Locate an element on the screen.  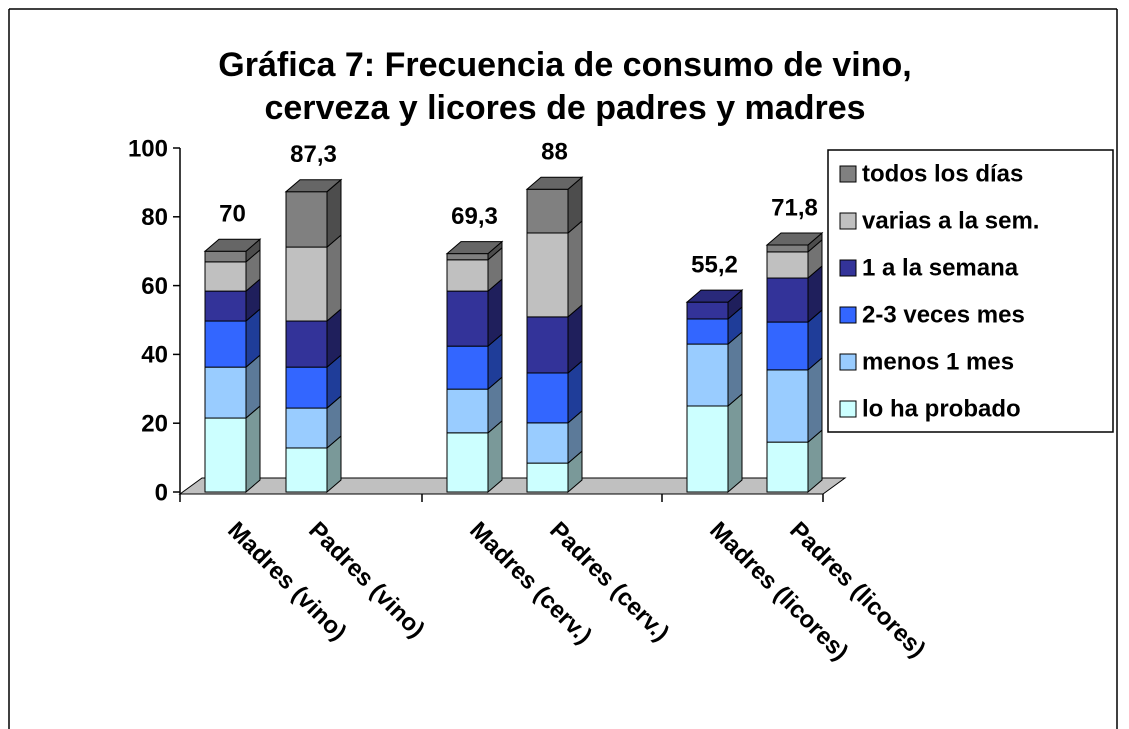
legend-label: varias a la sem. is located at coordinates (950, 220).